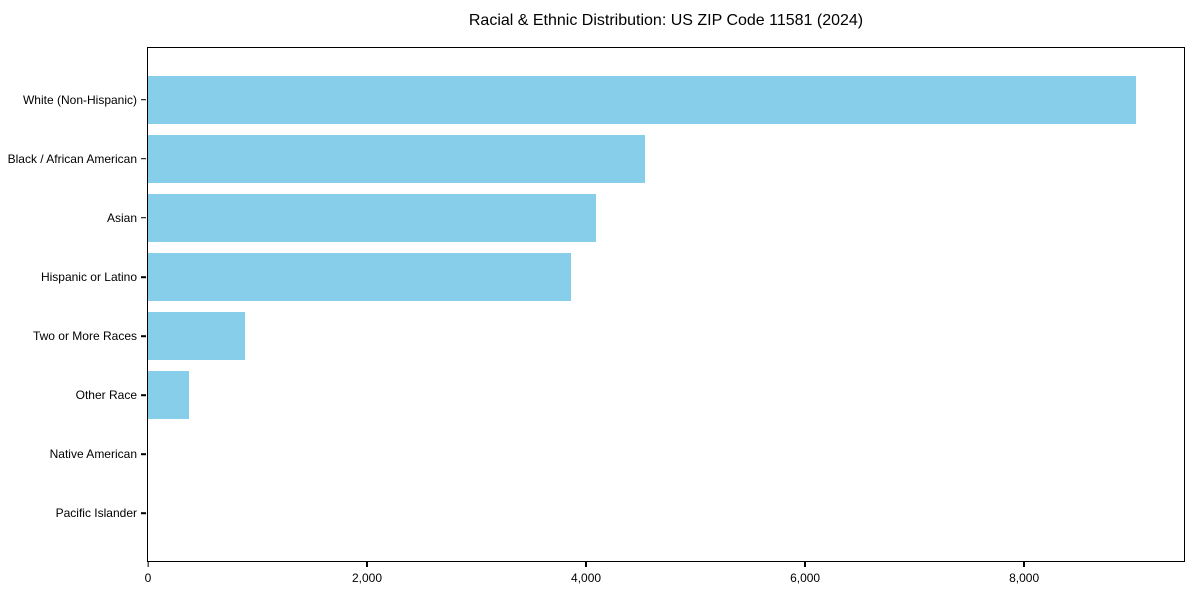  I want to click on chart-row: Black / African American, so click(596, 158).